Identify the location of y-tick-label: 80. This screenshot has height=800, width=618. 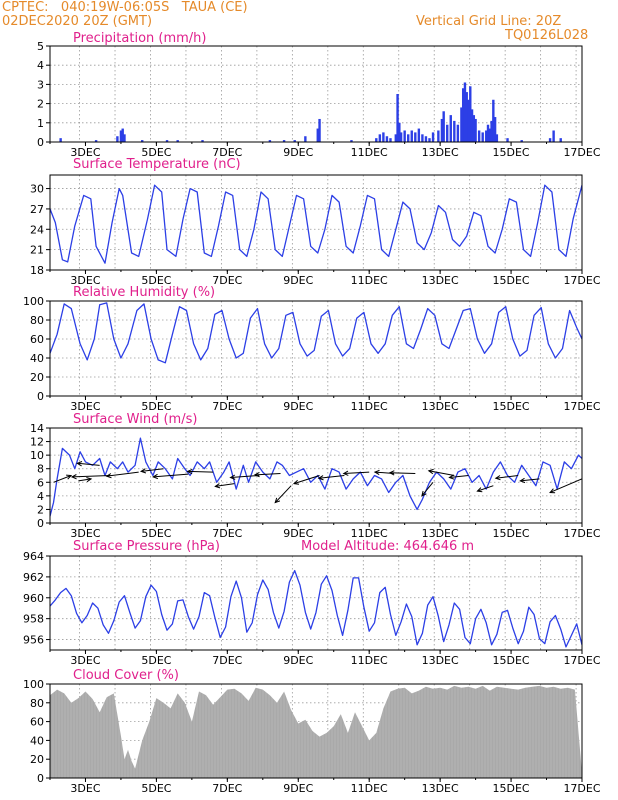
(37, 320).